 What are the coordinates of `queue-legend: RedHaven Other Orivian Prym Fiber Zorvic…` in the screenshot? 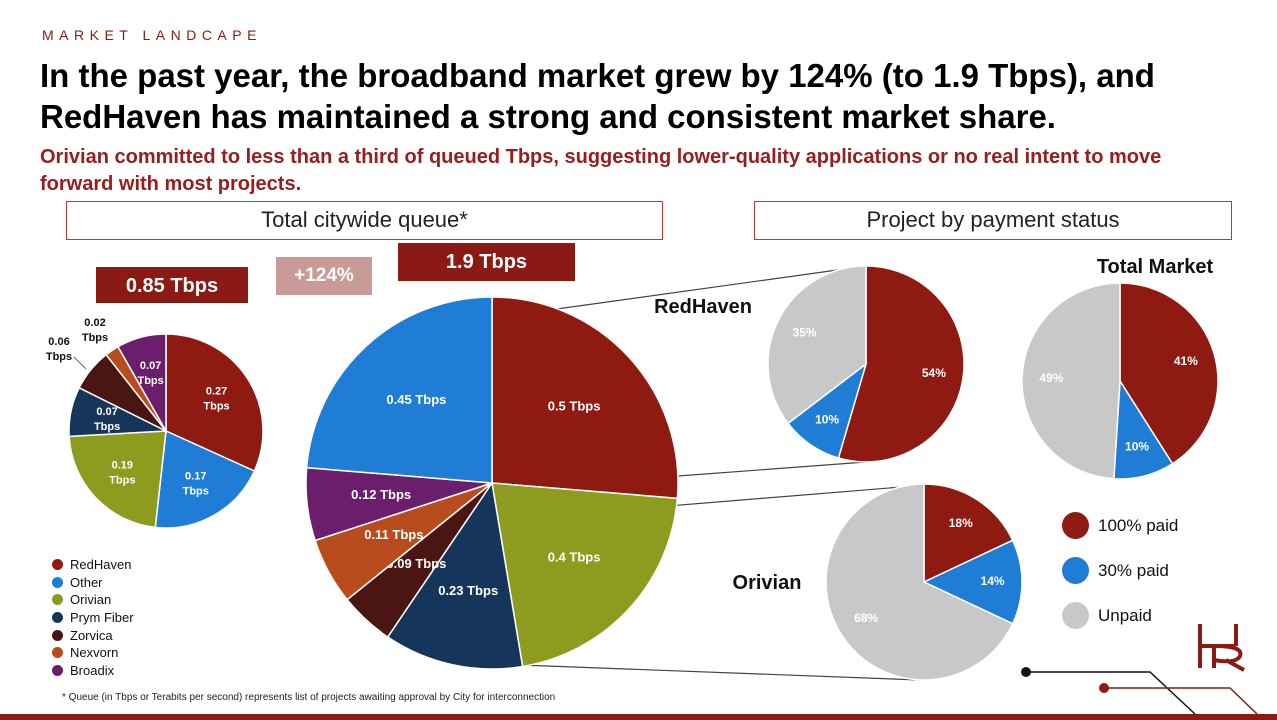 It's located at (93, 617).